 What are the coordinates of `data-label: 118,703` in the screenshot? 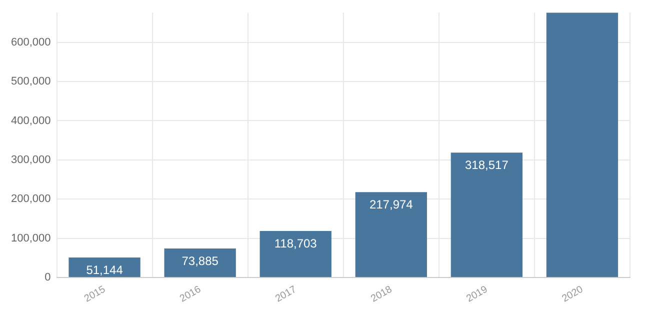 It's located at (296, 243).